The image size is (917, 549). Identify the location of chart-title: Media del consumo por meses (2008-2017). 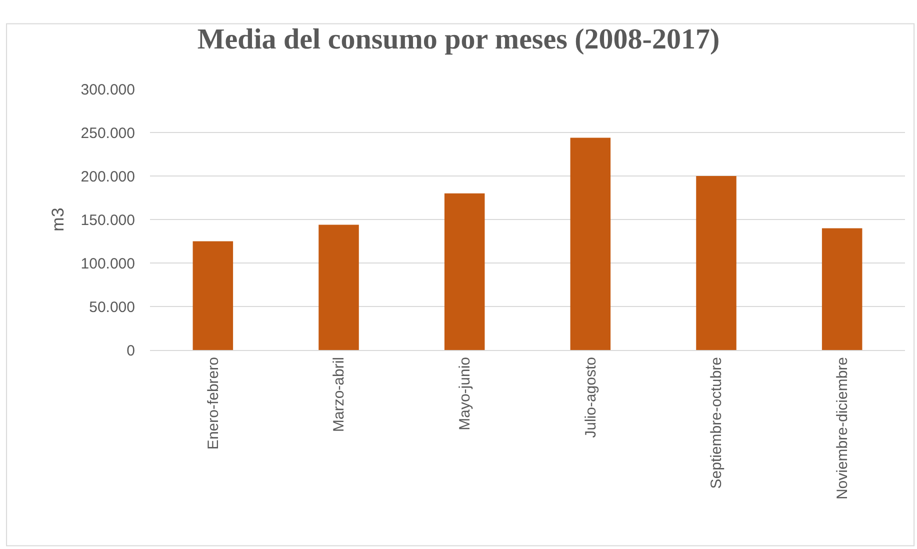
(458, 40).